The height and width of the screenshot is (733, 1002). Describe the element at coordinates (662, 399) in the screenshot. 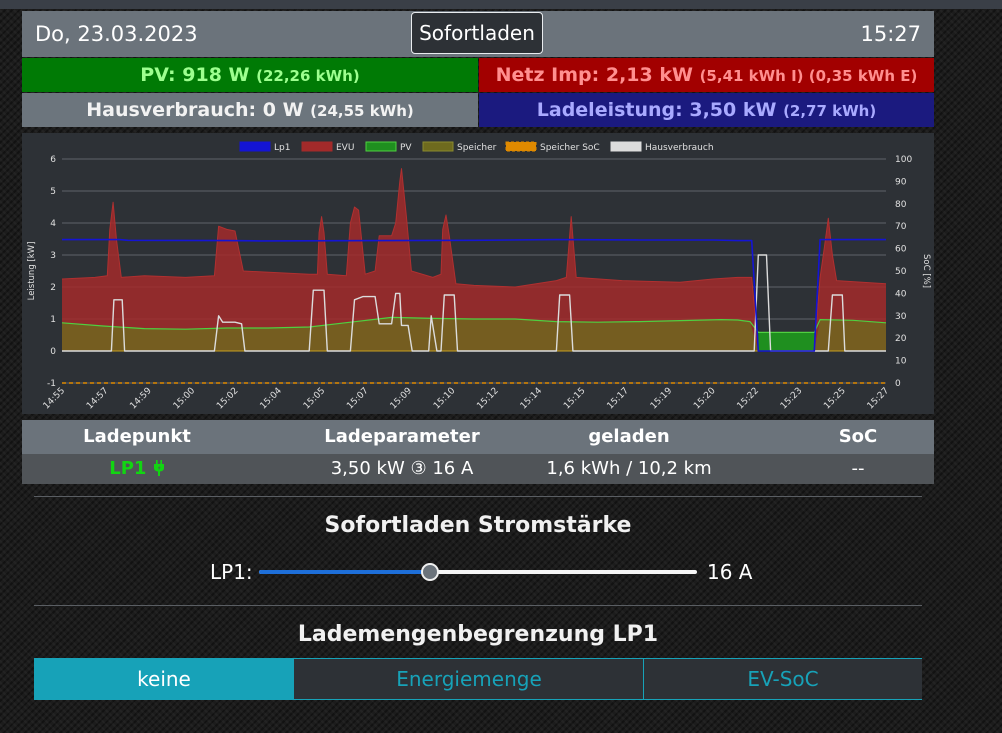

I see `x-tick-label: 15:19` at that location.